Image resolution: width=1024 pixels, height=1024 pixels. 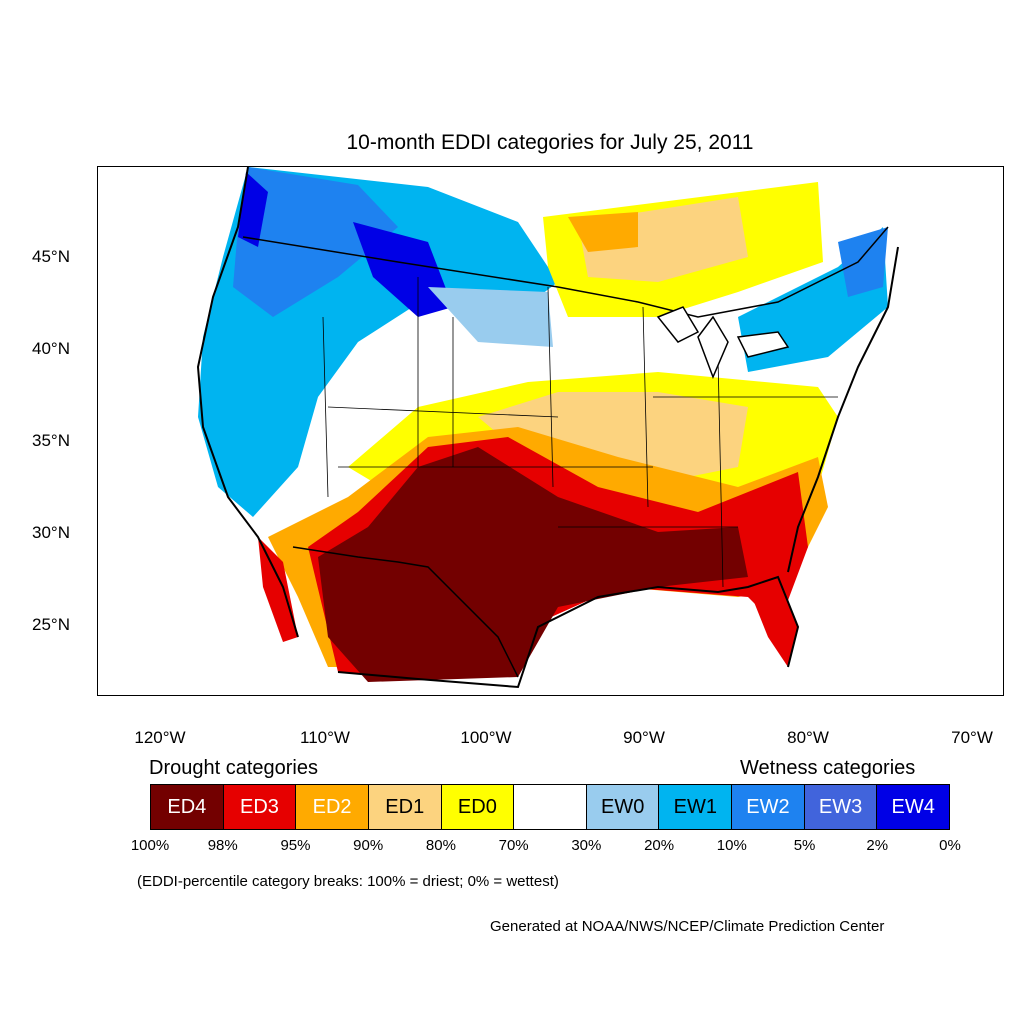 What do you see at coordinates (405, 612) in the screenshot?
I see `border-mexico` at bounding box center [405, 612].